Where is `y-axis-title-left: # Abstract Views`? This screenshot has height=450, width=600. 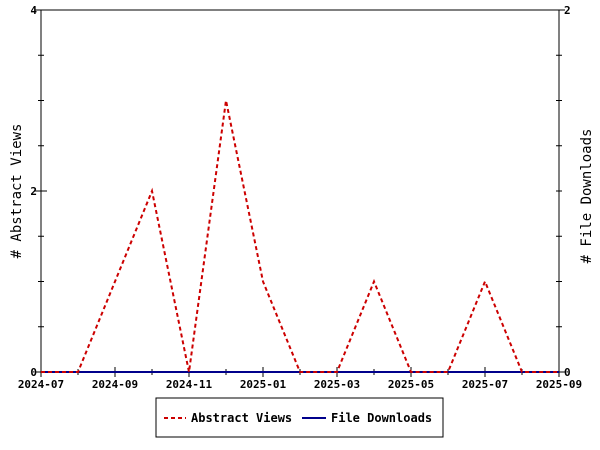
y-axis-title-left: # Abstract Views is located at coordinates (17, 191).